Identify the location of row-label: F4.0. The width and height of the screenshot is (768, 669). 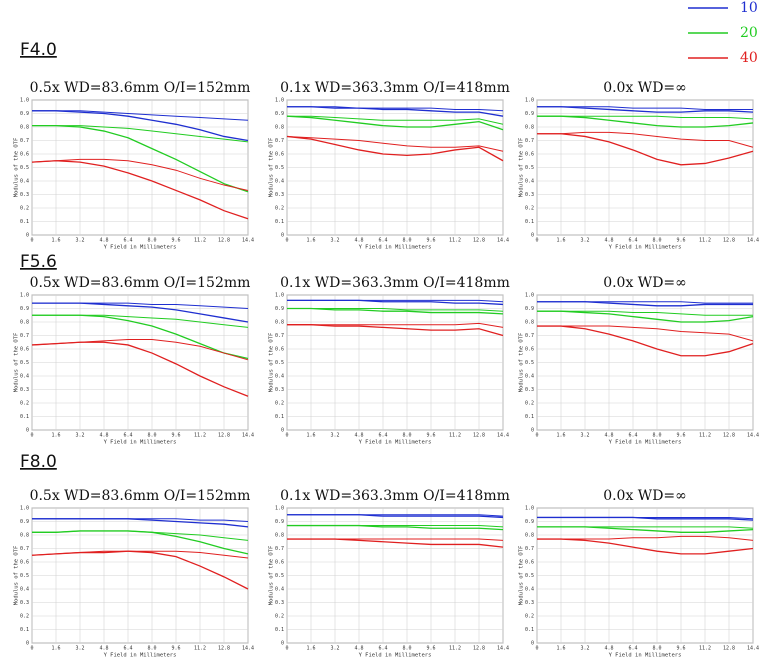
(38, 50).